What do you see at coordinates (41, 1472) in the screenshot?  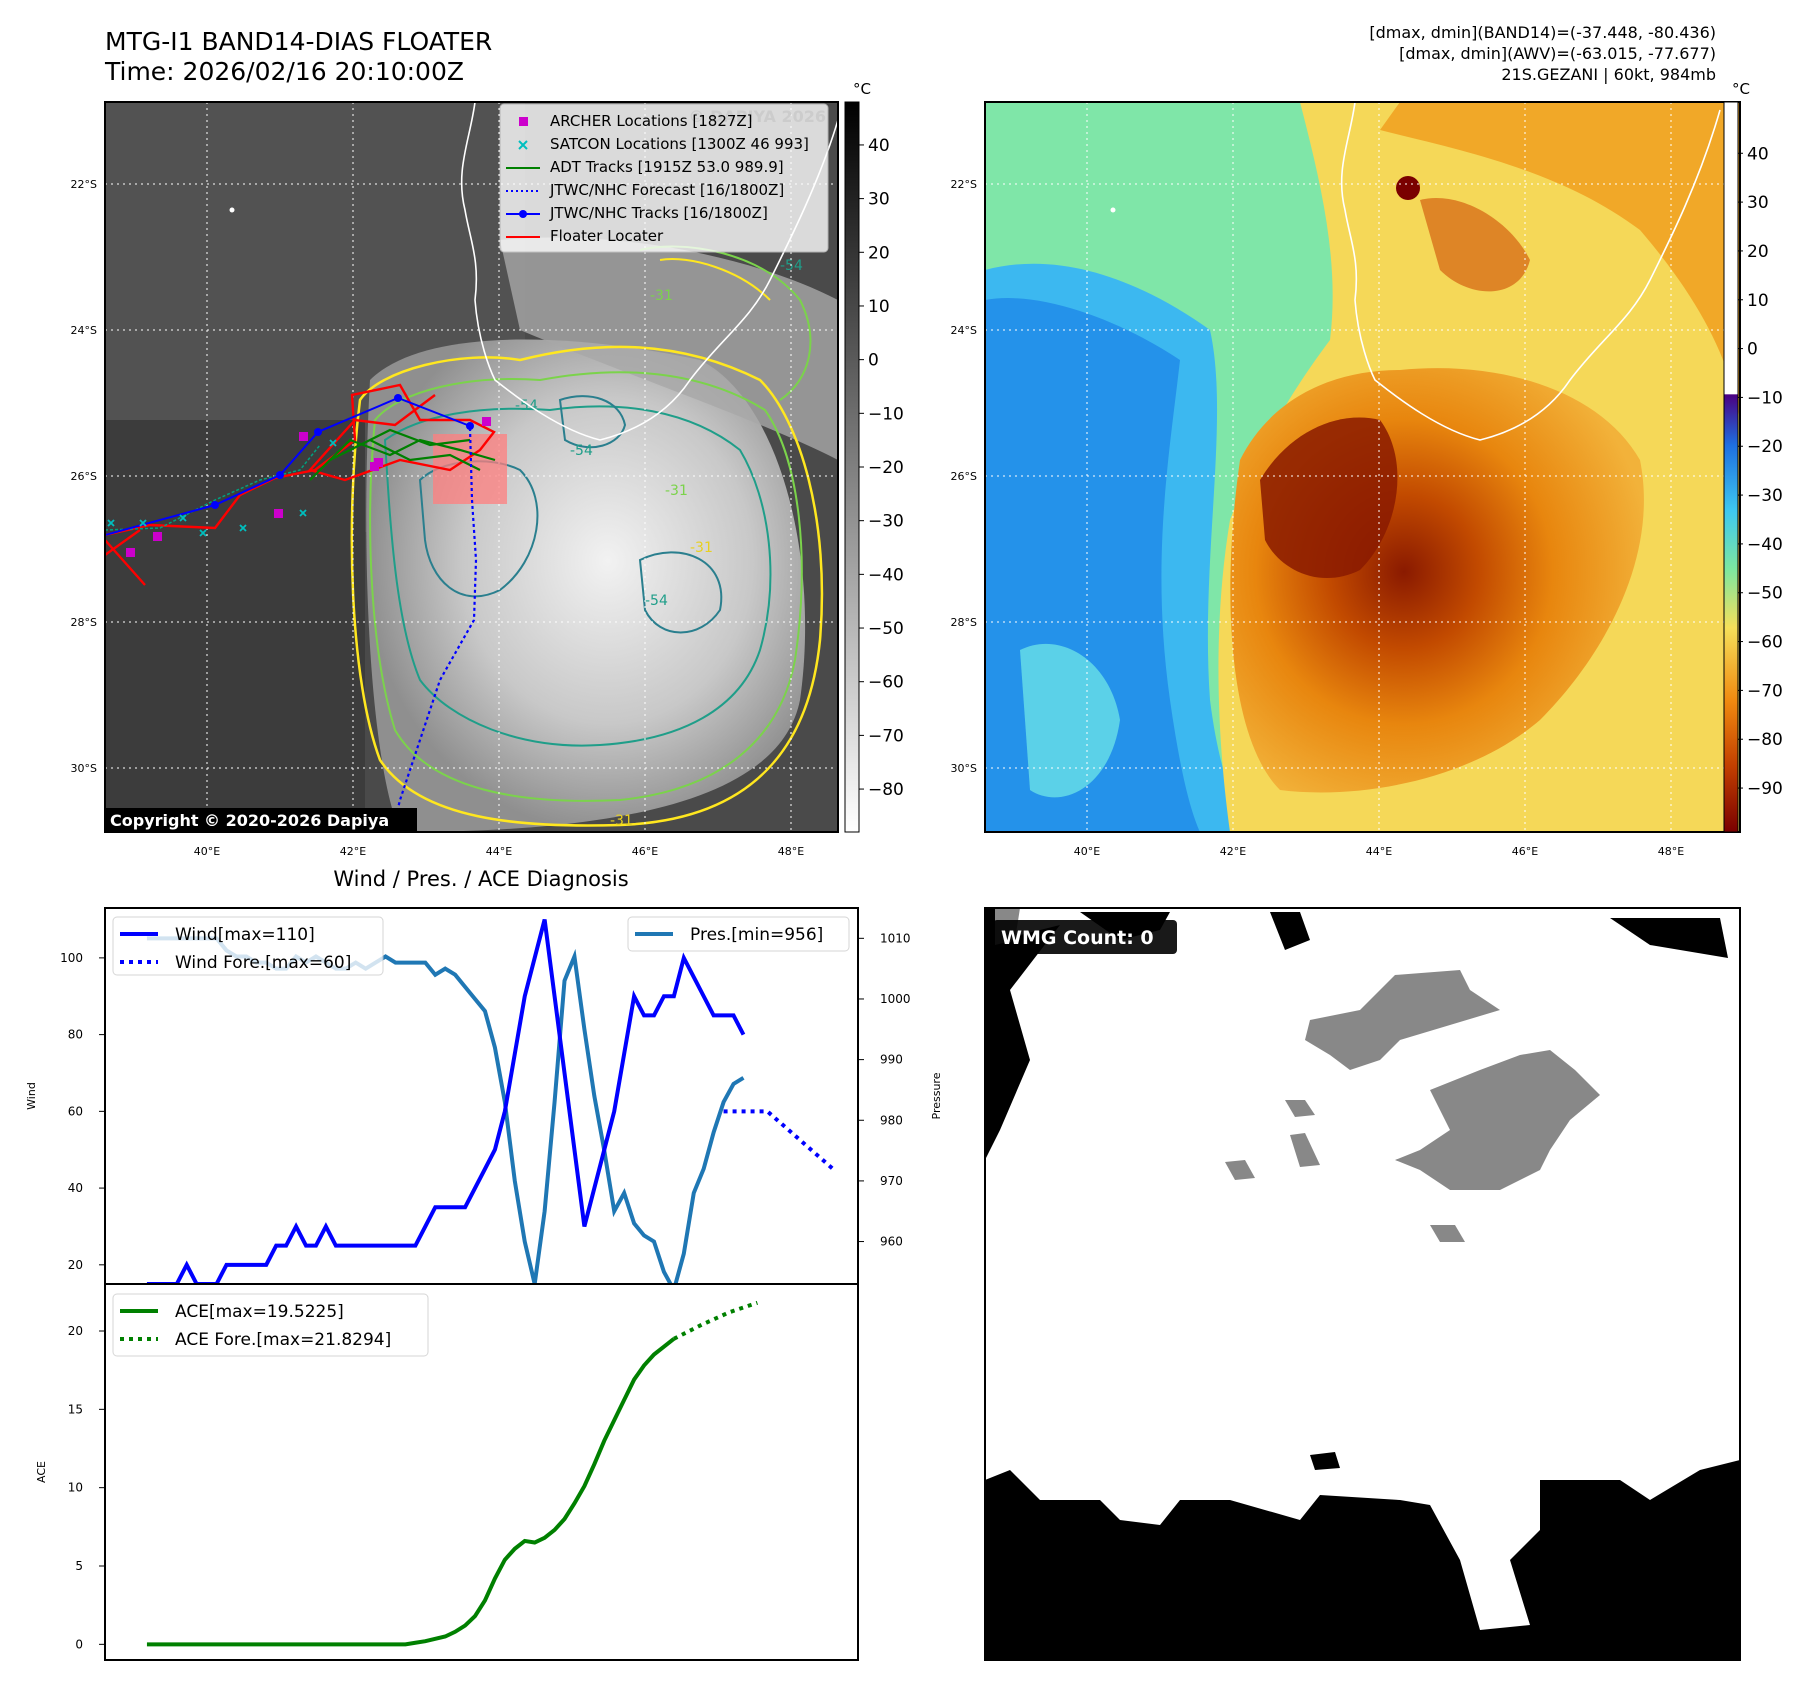 I see `ace-axis-label: ACE` at bounding box center [41, 1472].